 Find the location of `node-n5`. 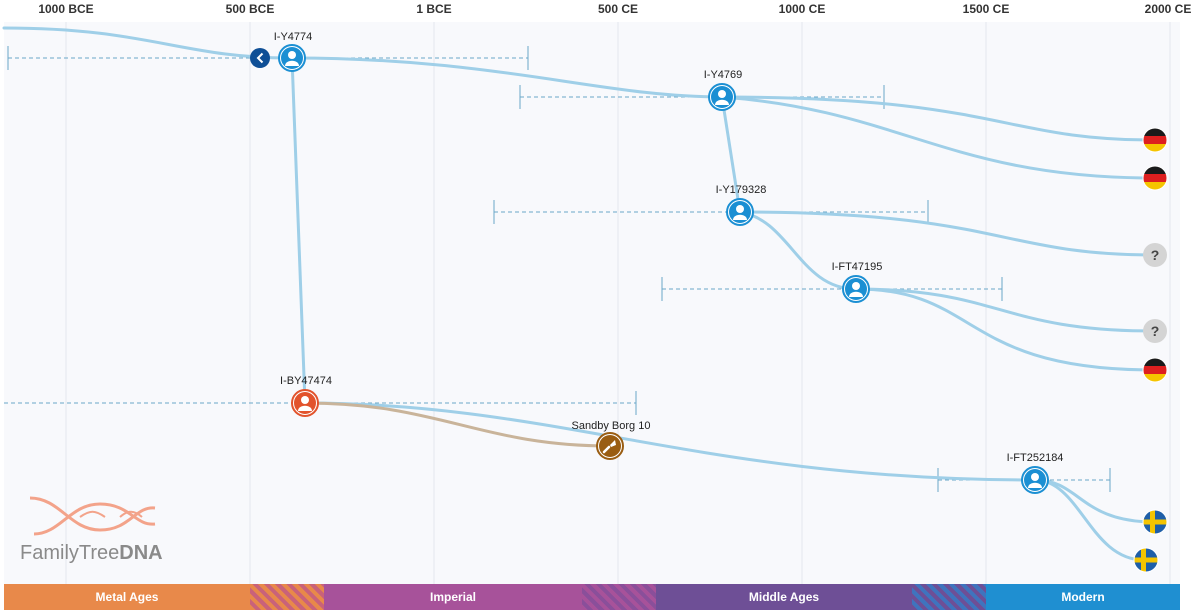

node-n5 is located at coordinates (305, 403).